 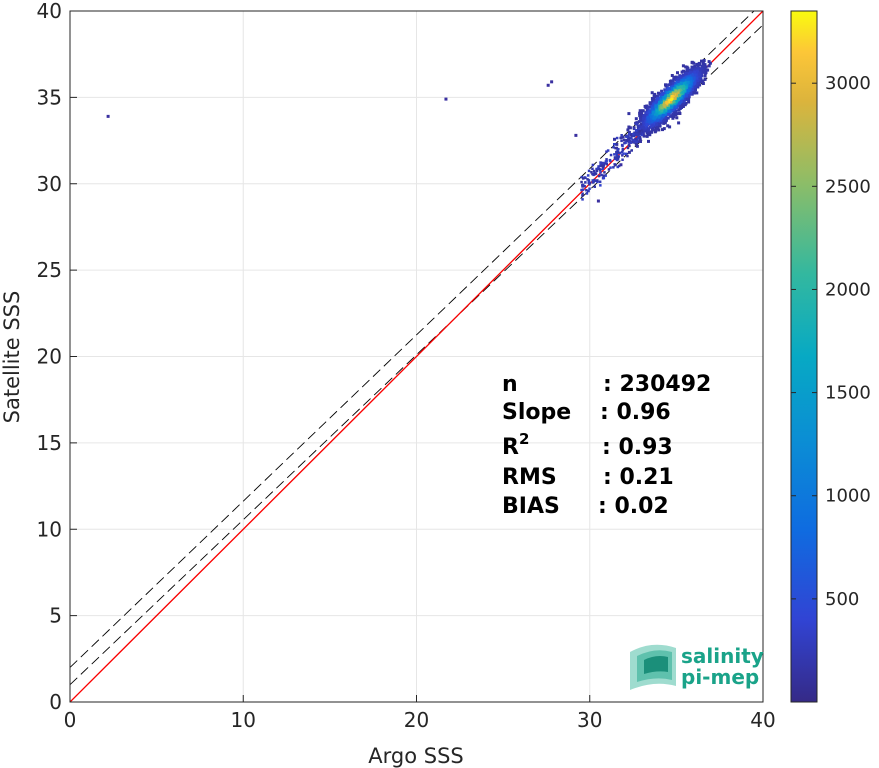 I want to click on logo-line1: salinity, so click(x=722, y=656).